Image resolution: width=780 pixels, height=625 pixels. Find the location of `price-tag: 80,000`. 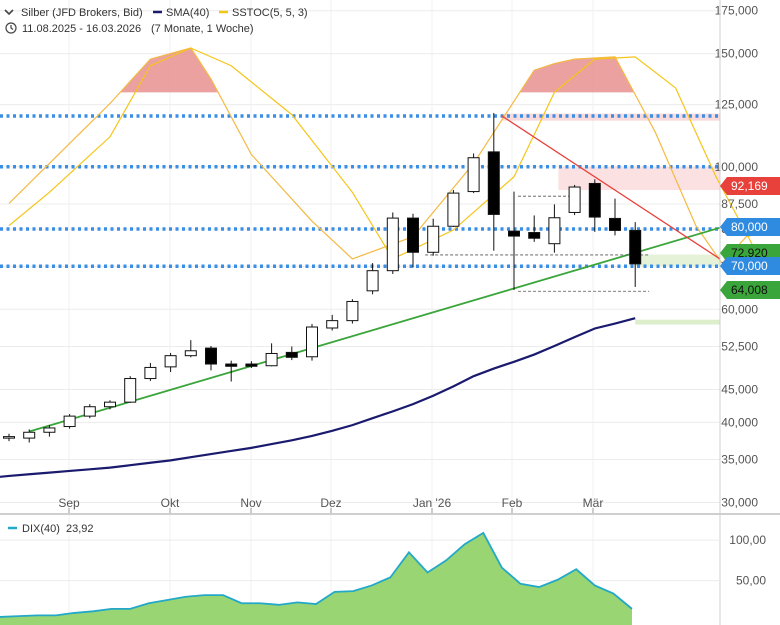

price-tag: 80,000 is located at coordinates (750, 227).